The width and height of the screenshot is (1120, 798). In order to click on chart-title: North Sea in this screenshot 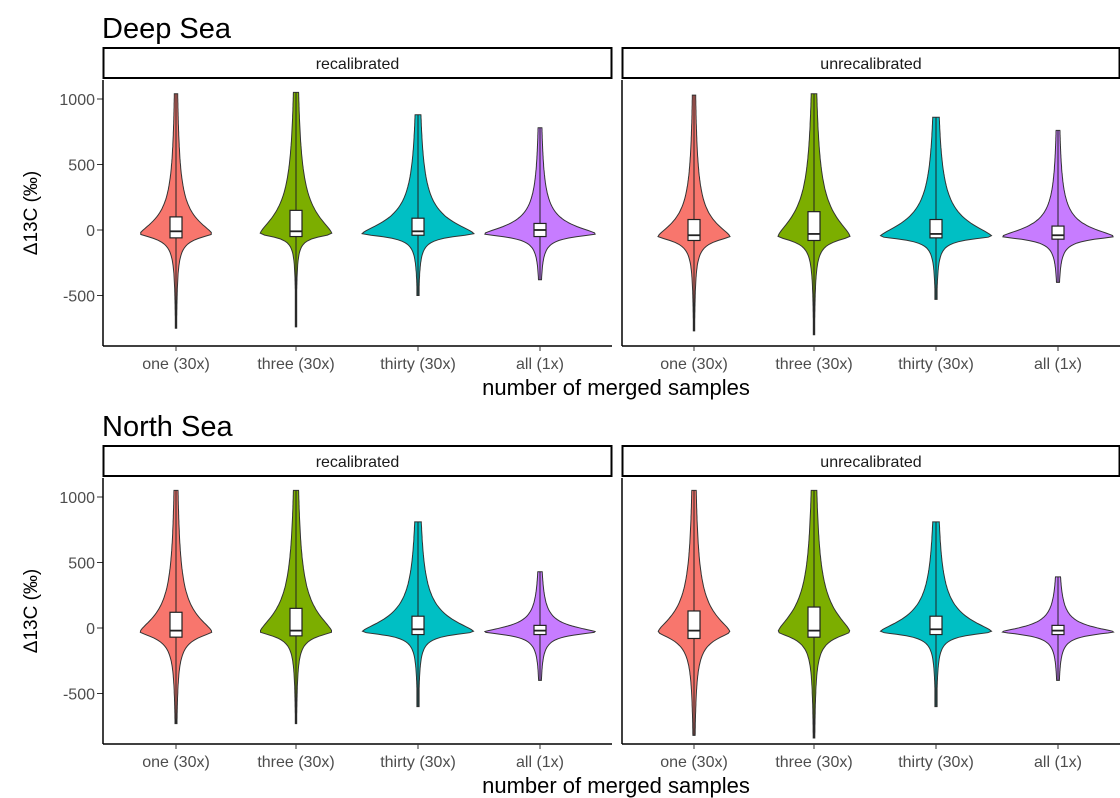, I will do `click(167, 427)`.